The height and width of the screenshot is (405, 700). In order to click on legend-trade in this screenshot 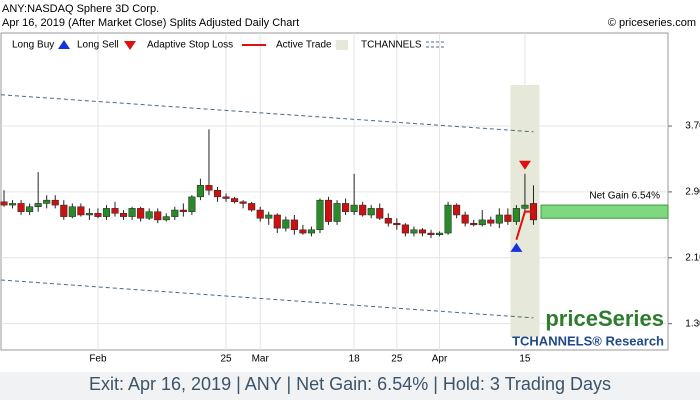, I will do `click(342, 45)`.